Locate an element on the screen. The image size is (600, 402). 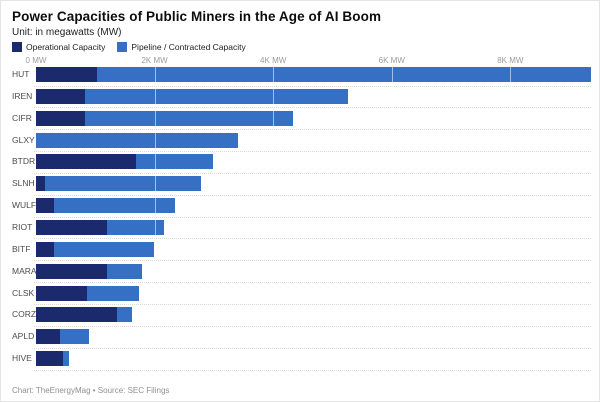
table-row: HIVE is located at coordinates (300, 359).